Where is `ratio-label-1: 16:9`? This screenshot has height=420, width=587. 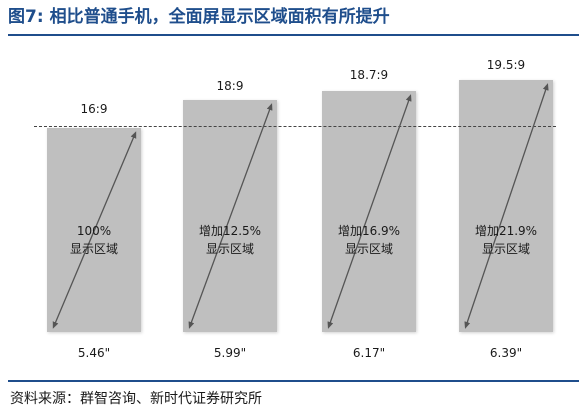
ratio-label-1: 16:9 is located at coordinates (94, 109).